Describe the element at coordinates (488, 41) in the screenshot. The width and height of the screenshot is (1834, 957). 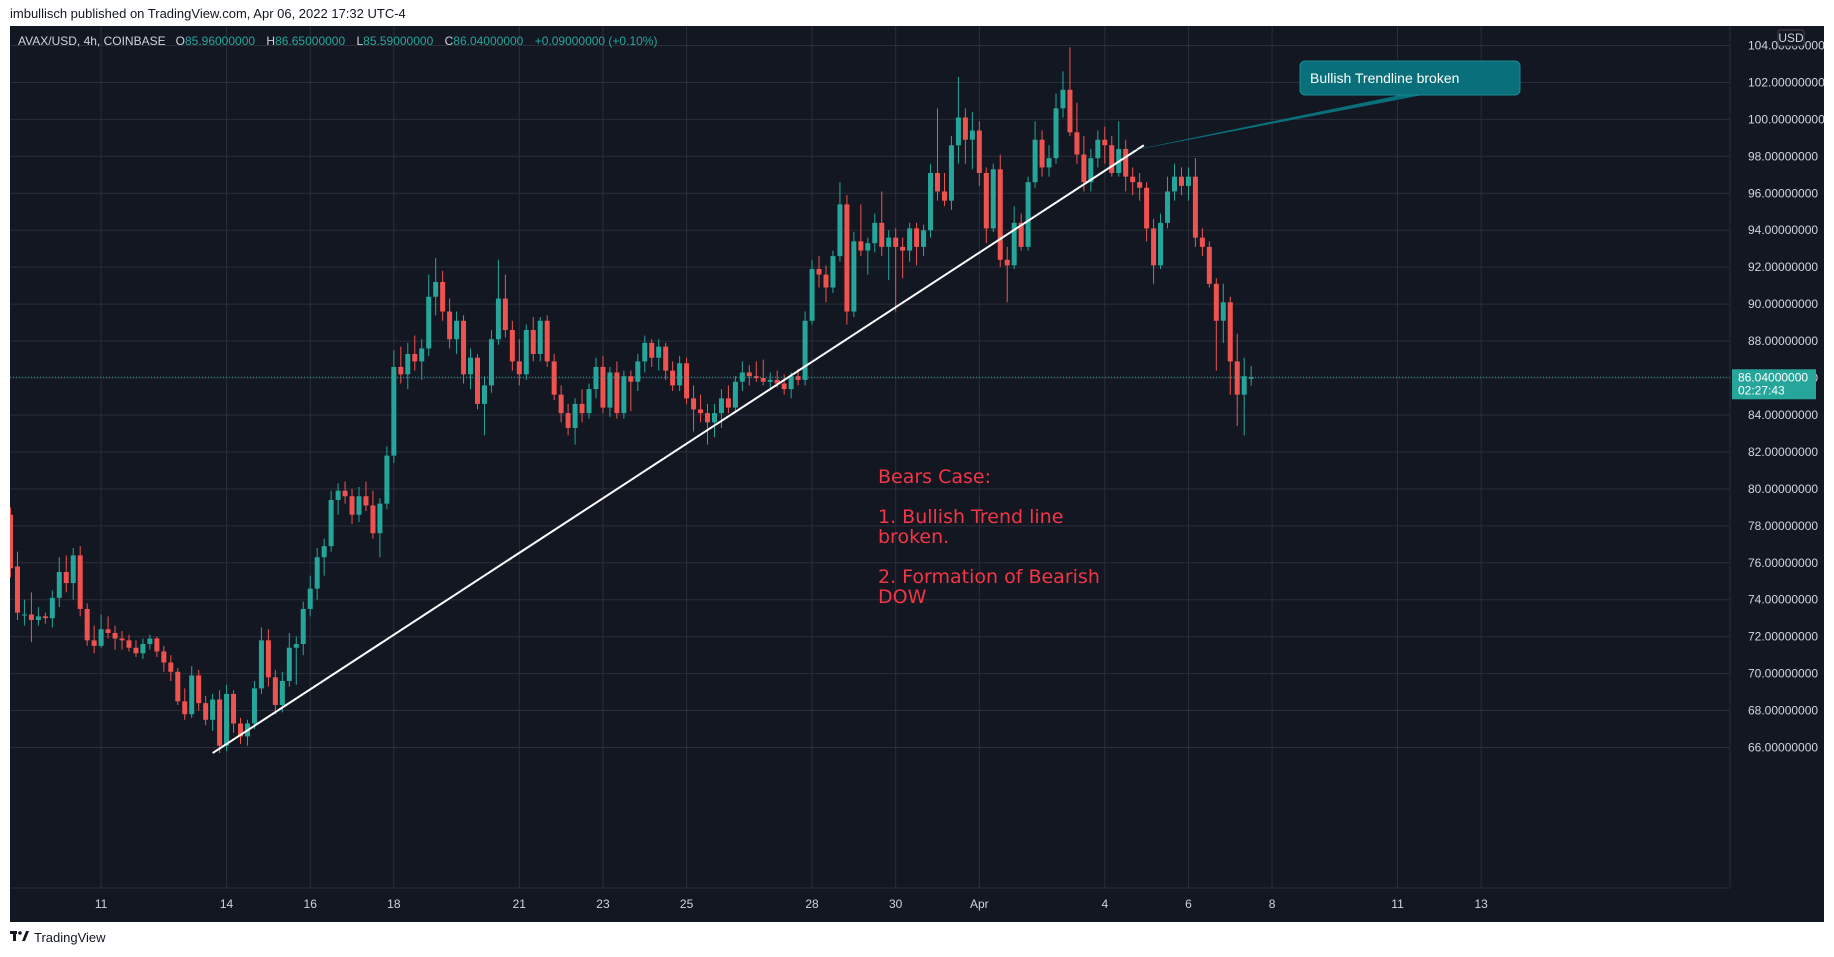
I see `close-value: 86.04000000` at that location.